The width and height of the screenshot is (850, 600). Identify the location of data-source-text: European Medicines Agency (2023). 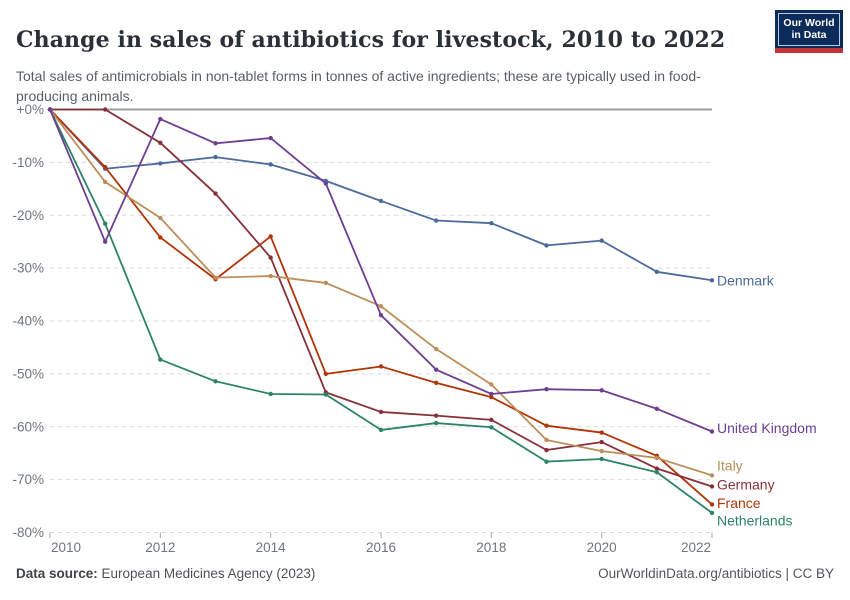
(206, 573).